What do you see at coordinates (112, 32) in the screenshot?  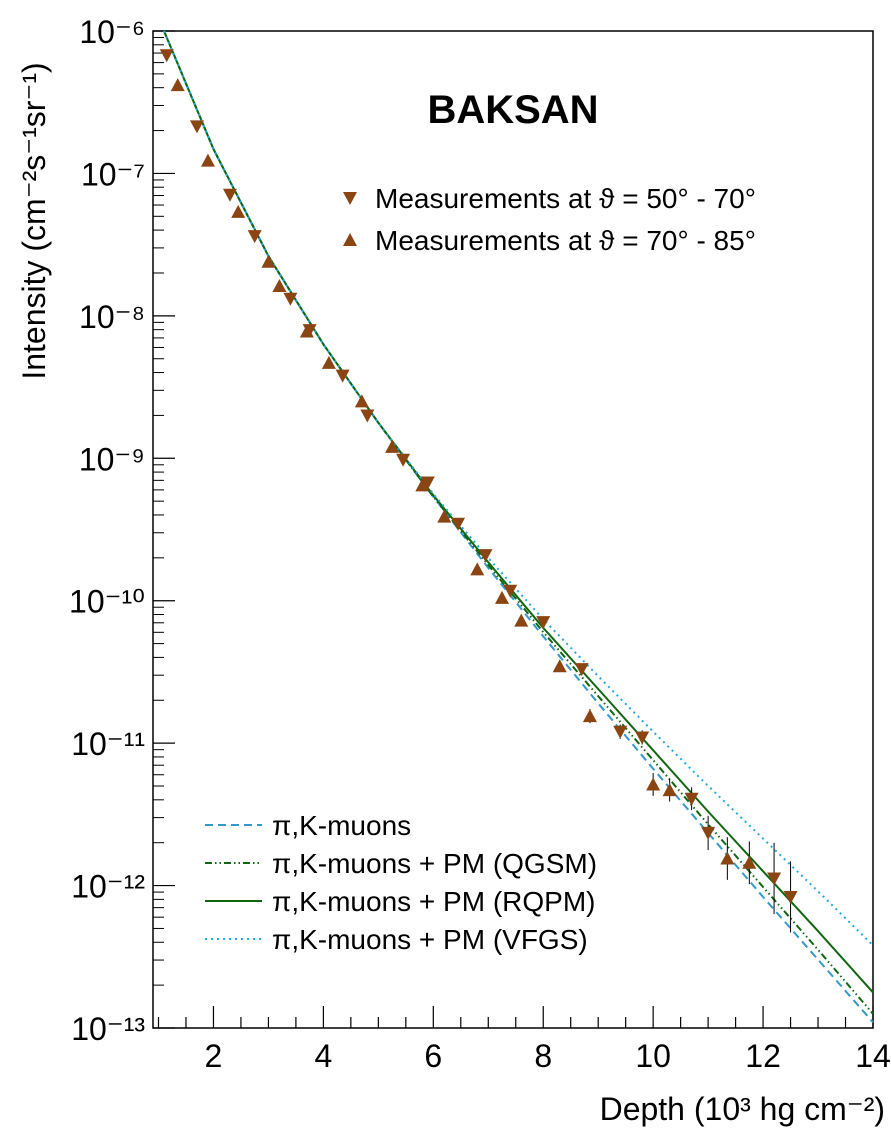 I see `y-tick-label: 10⁻⁶` at bounding box center [112, 32].